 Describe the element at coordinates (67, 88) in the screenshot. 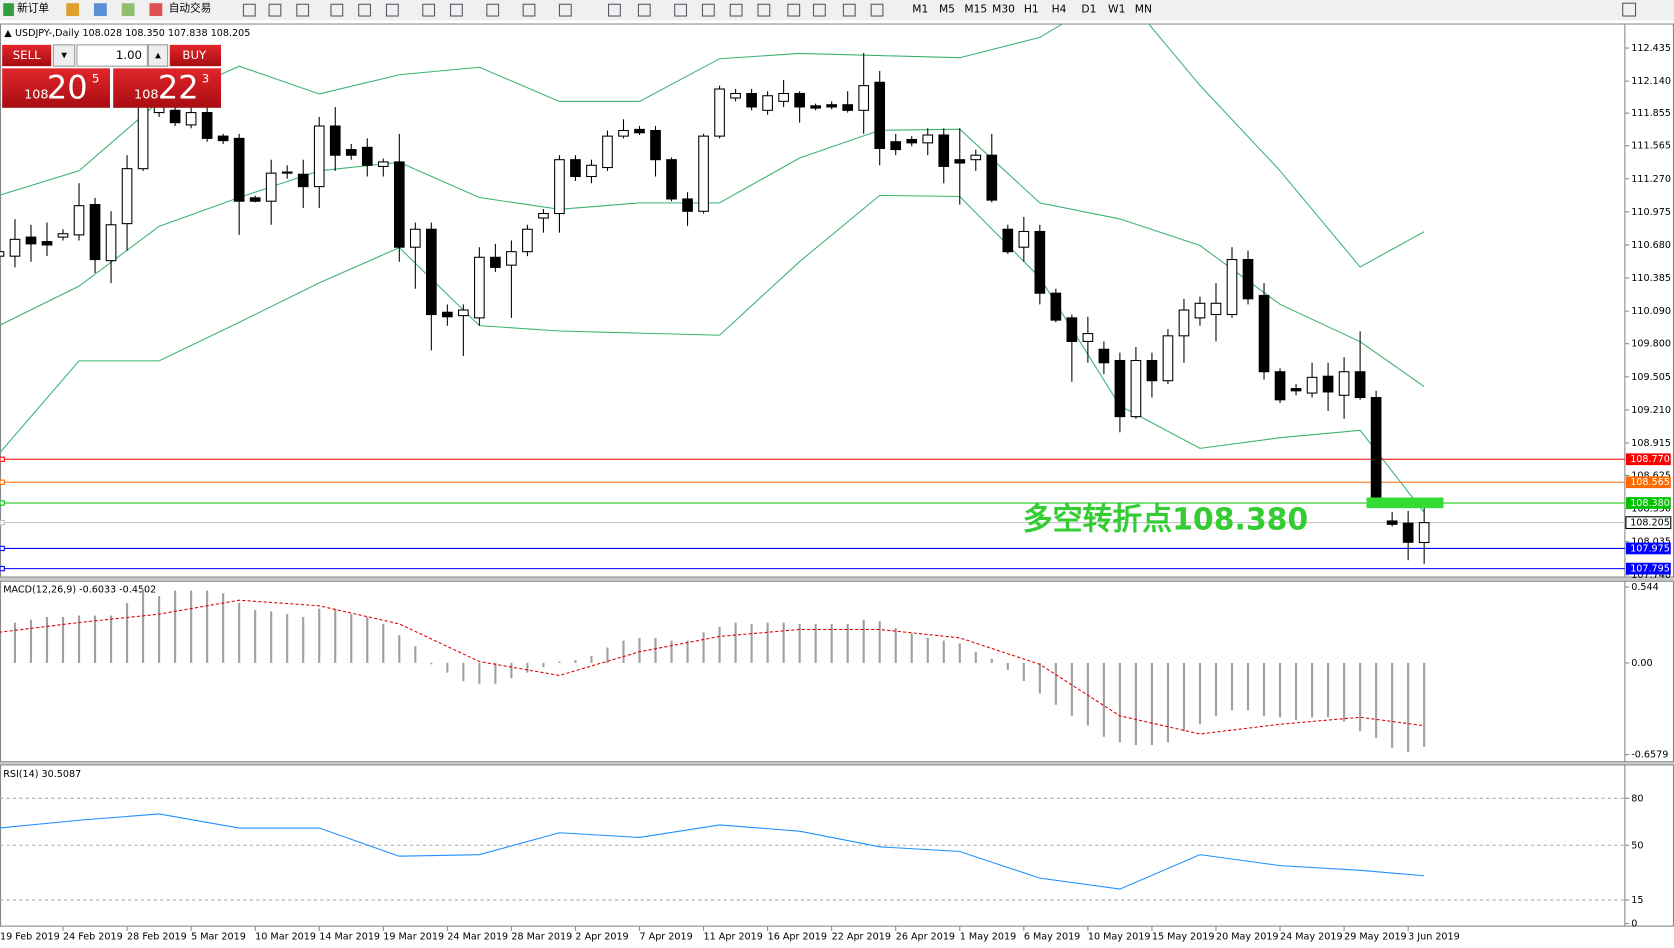

I see `sell-price-main: 20` at that location.